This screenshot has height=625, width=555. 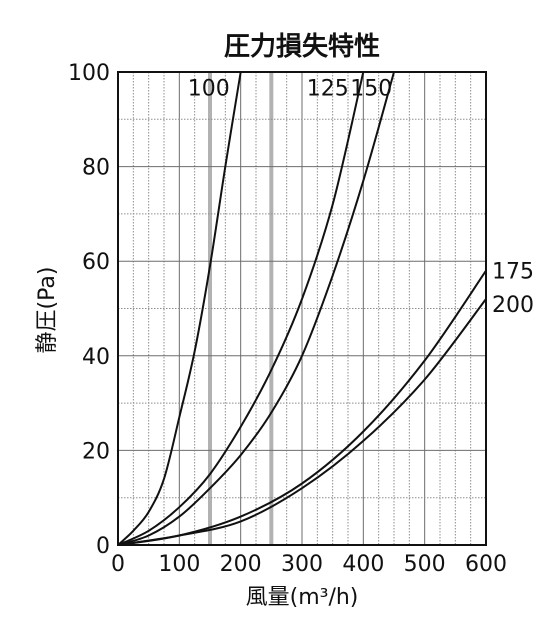 I want to click on series-label-150: 150, so click(x=371, y=89).